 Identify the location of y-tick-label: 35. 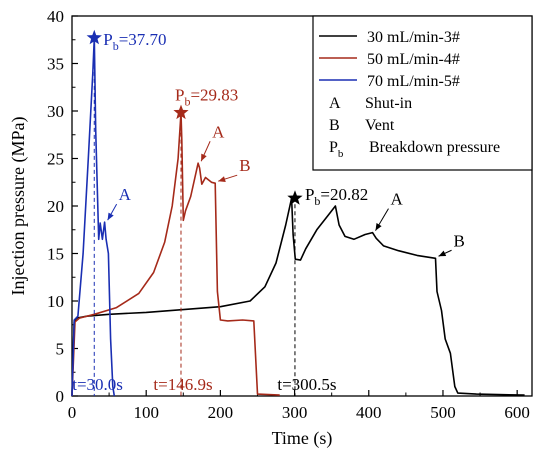
(55, 64).